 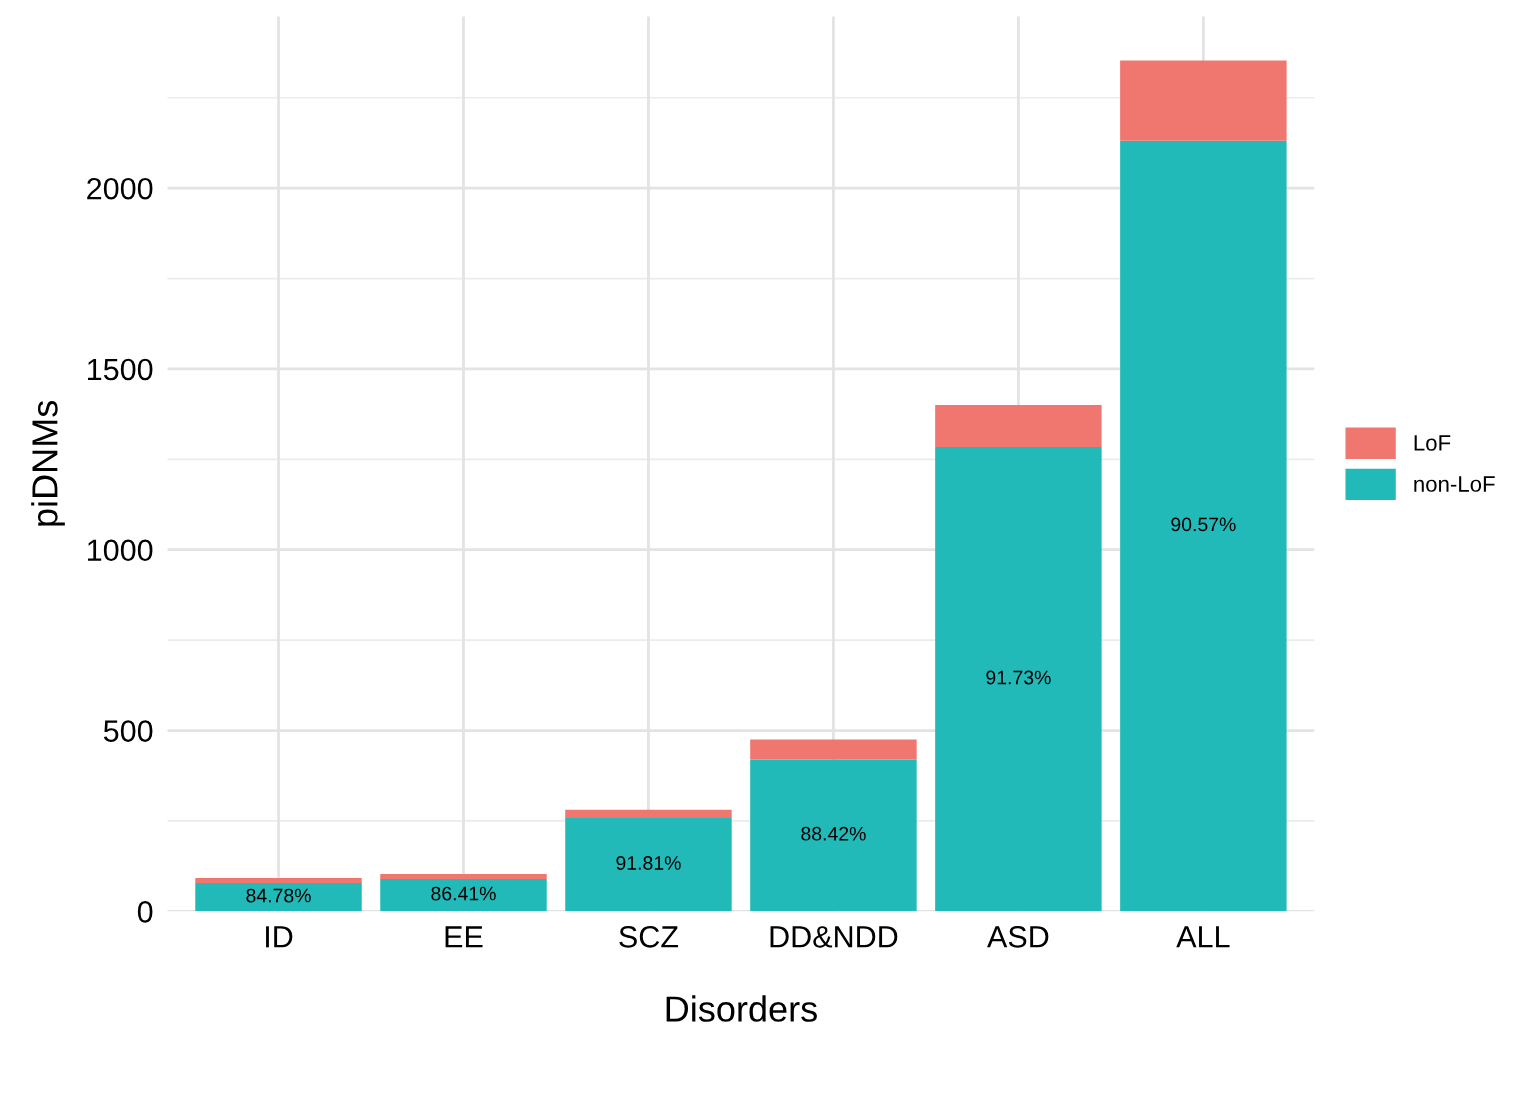 I want to click on x-axis-title: Disorders, so click(x=741, y=1008).